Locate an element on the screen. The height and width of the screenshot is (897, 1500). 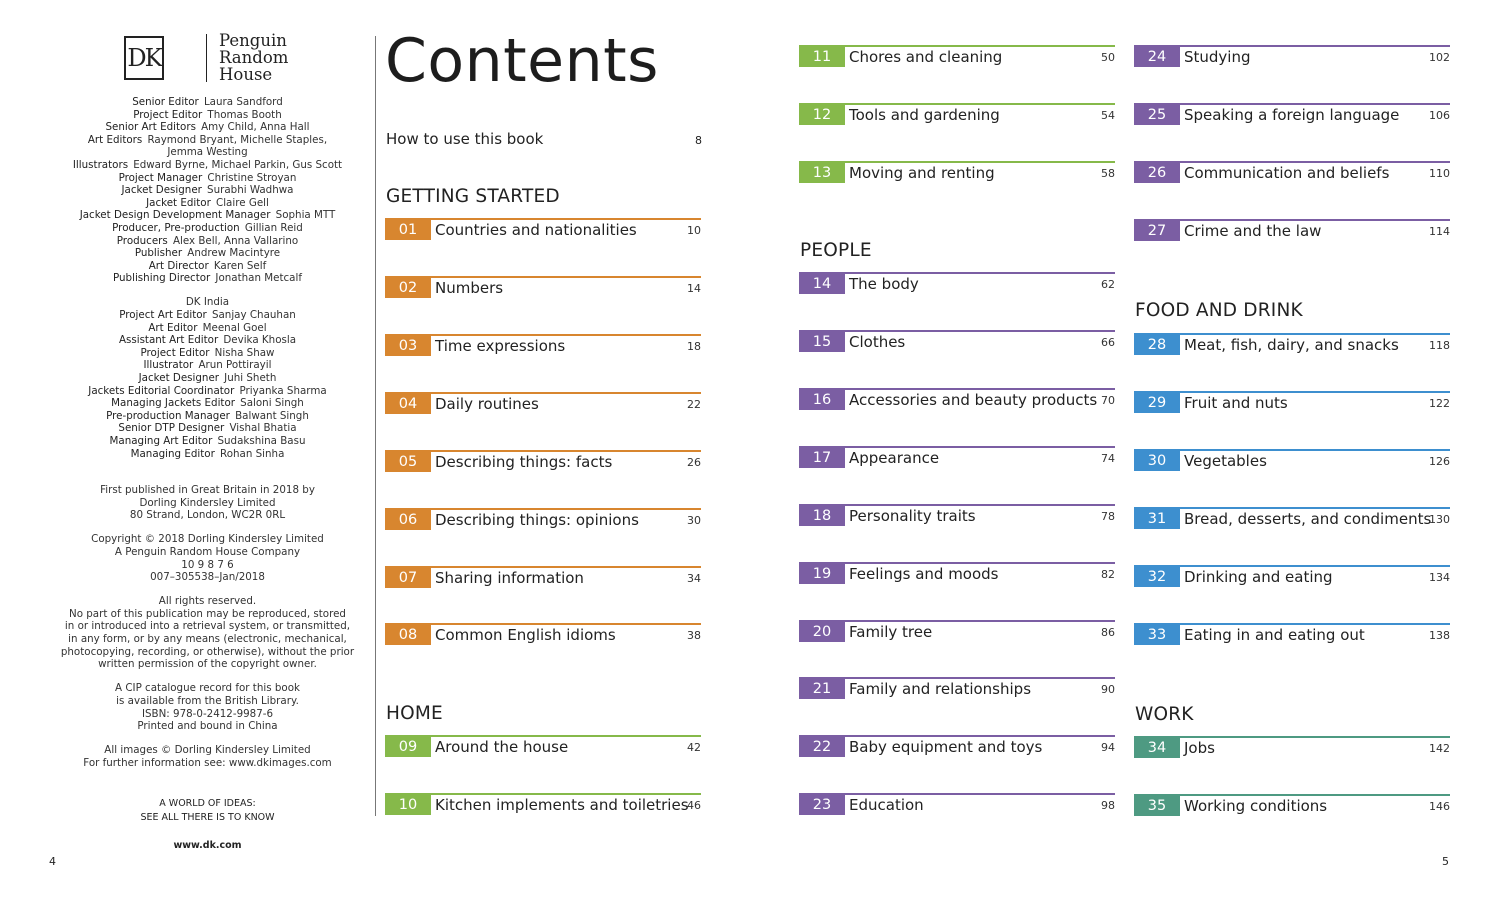
toc-entry: 22 Baby equipment and toys 94 is located at coordinates (957, 747).